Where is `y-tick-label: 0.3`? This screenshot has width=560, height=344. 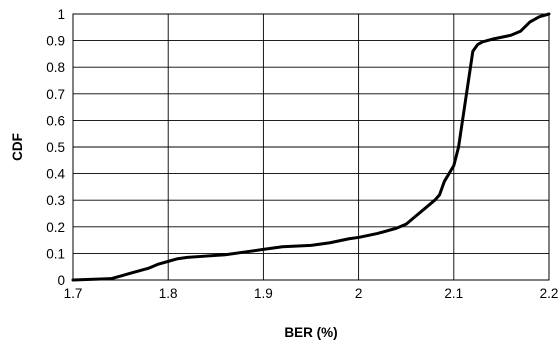
y-tick-label: 0.3 is located at coordinates (55, 200).